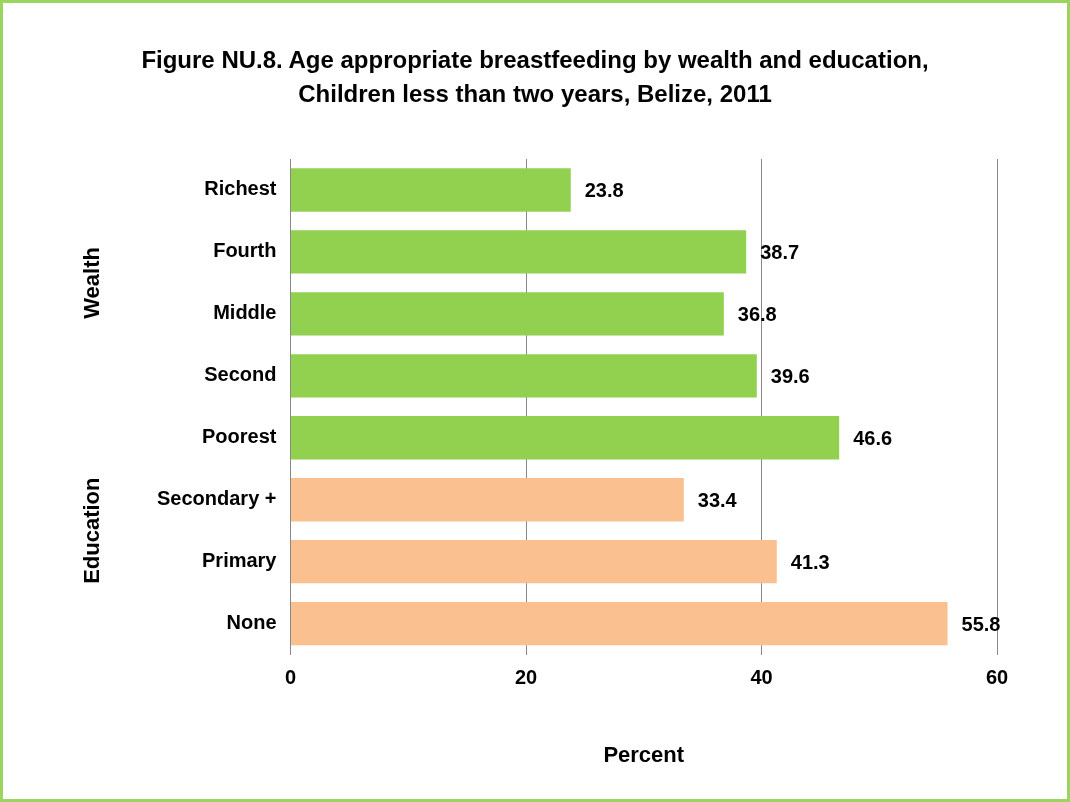  What do you see at coordinates (780, 252) in the screenshot?
I see `data-label: 38.7` at bounding box center [780, 252].